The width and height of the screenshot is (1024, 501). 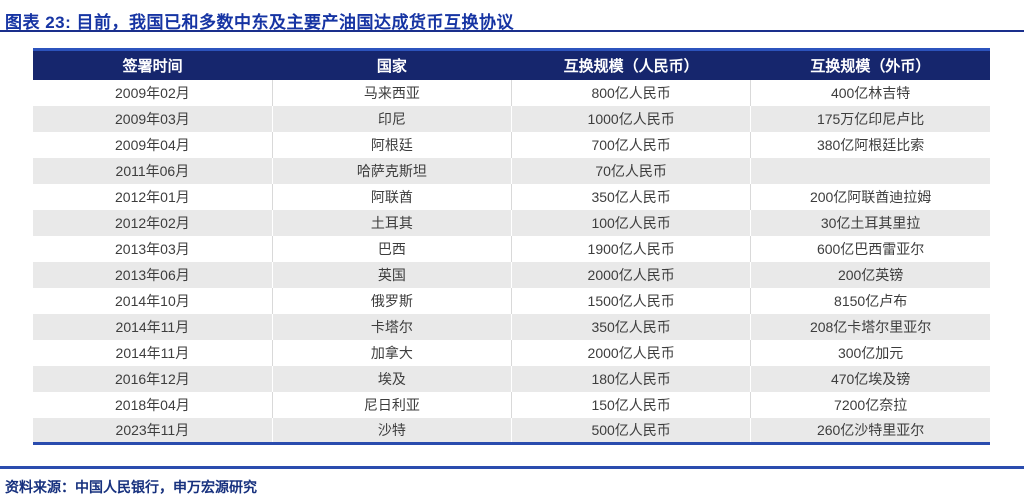 I want to click on table-header-row: 签署时间 国家 互换规模（人民币） 互换规模（外币）, so click(x=511, y=64).